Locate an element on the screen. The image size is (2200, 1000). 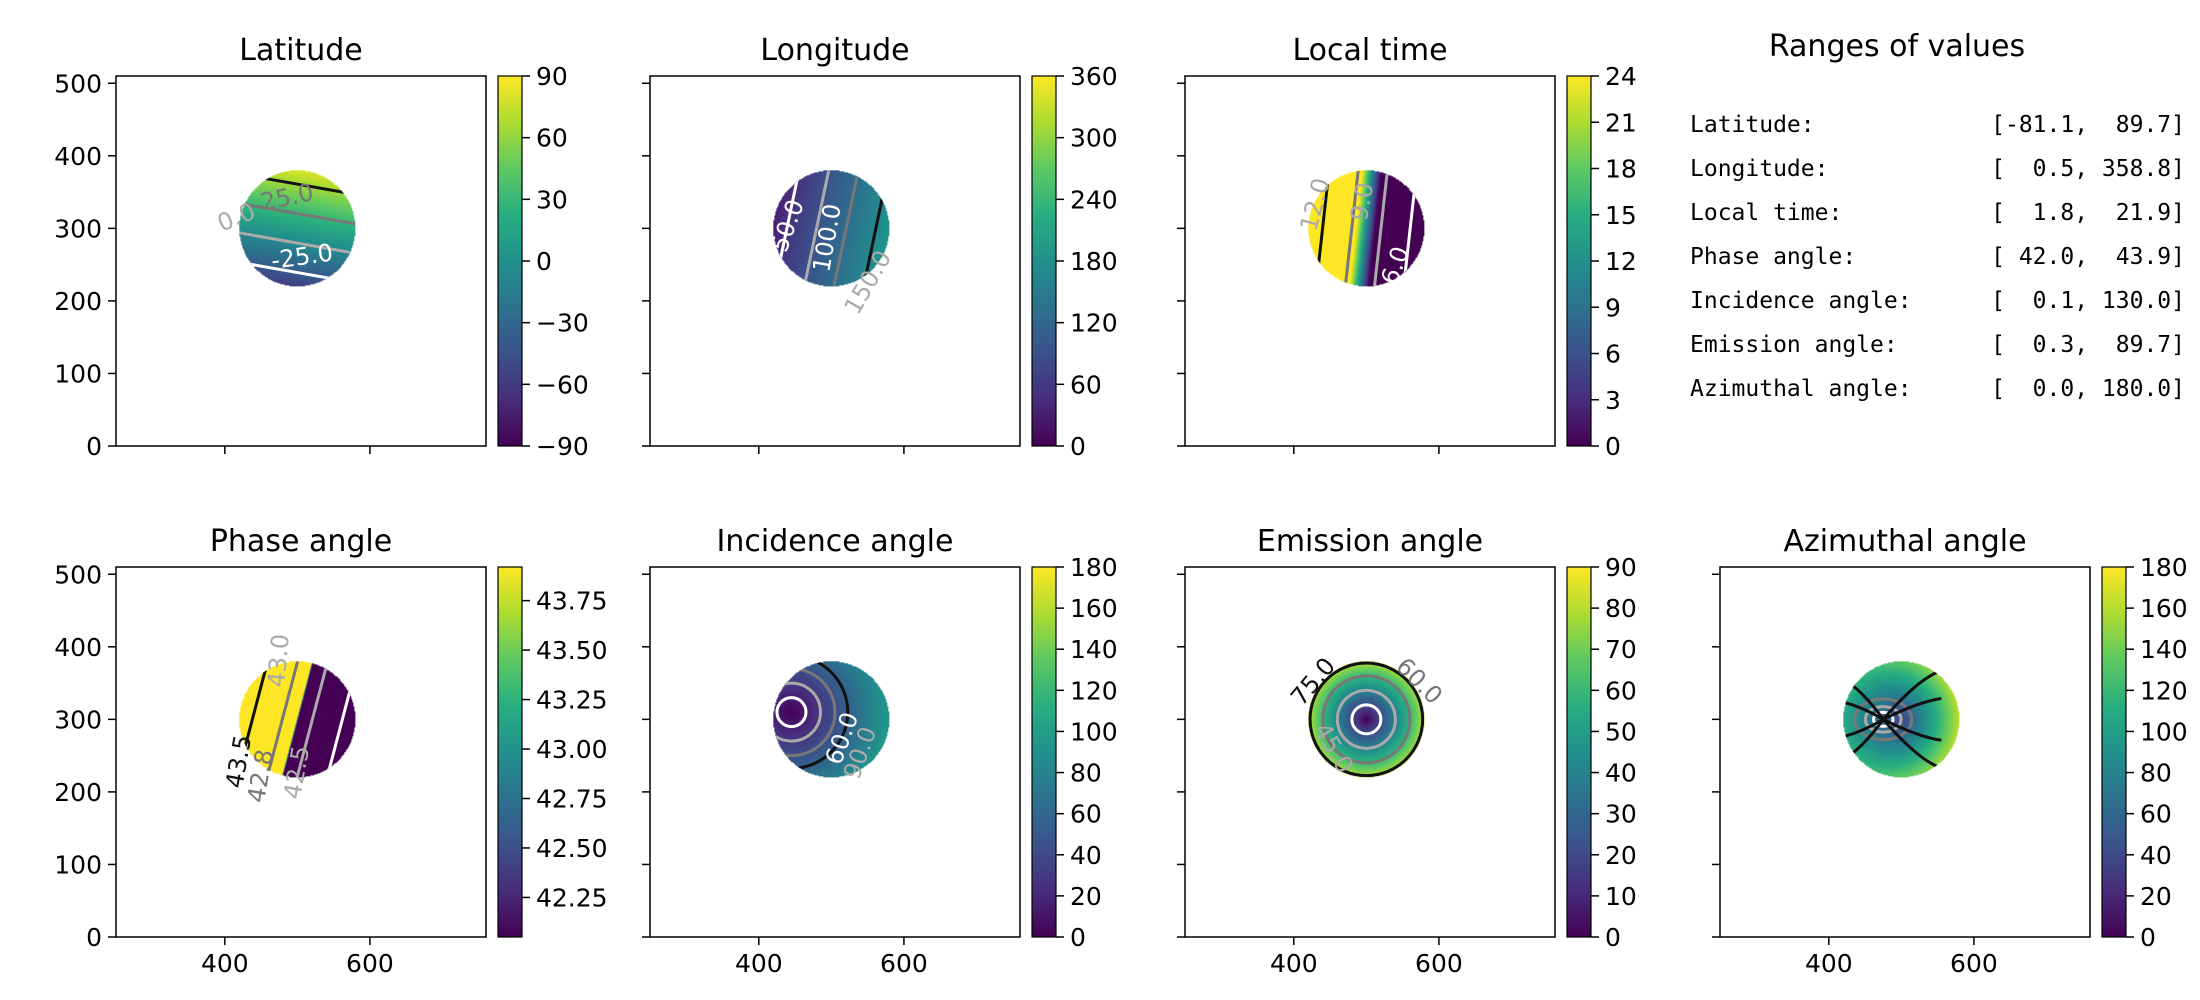
range-label: Emission angle: is located at coordinates (1794, 345).